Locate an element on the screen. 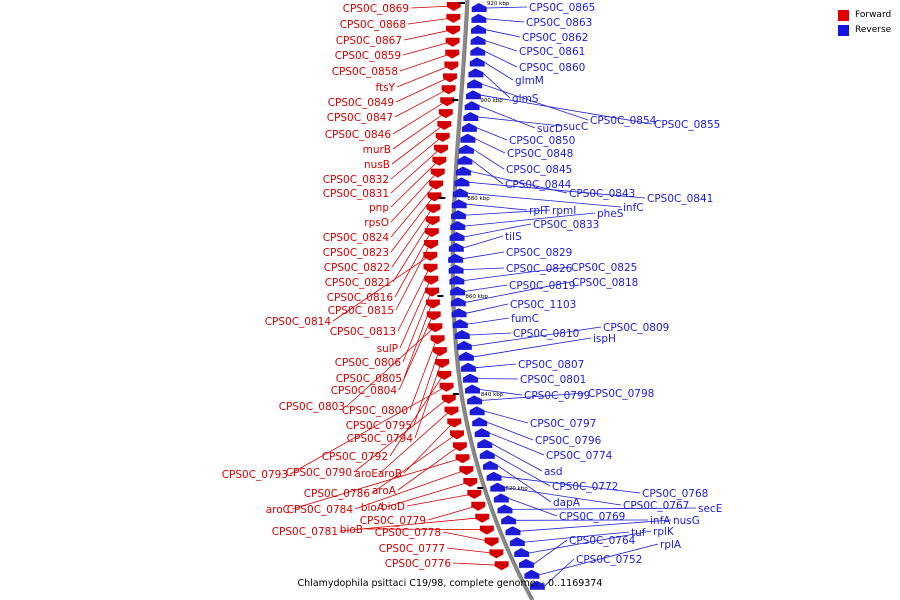  reverse-gene-label: dapA is located at coordinates (567, 503).